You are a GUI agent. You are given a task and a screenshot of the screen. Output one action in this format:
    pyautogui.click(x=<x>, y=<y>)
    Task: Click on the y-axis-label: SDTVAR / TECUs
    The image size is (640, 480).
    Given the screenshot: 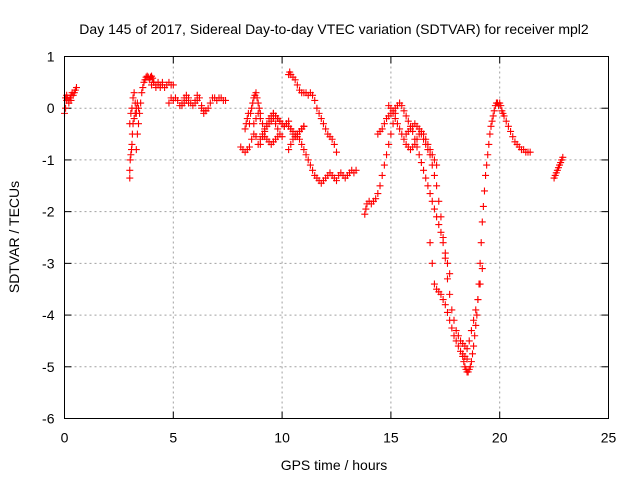 What is the action you would take?
    pyautogui.click(x=14, y=237)
    